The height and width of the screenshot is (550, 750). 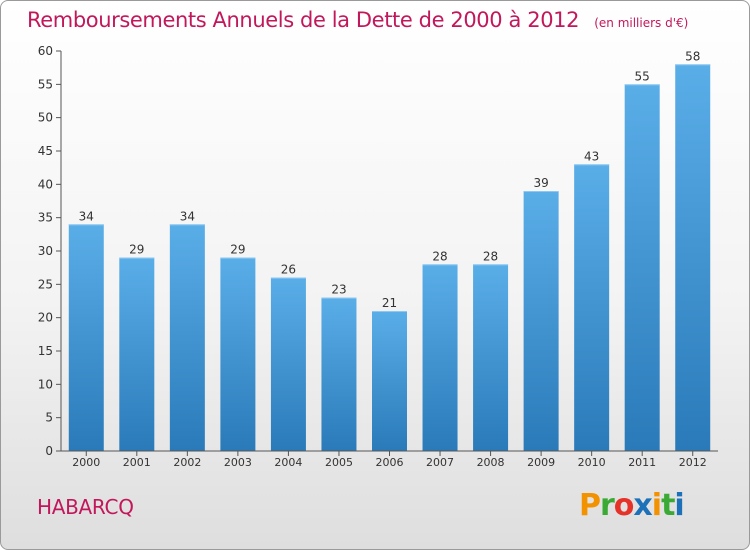 What do you see at coordinates (339, 462) in the screenshot?
I see `x-tick-label: 2005` at bounding box center [339, 462].